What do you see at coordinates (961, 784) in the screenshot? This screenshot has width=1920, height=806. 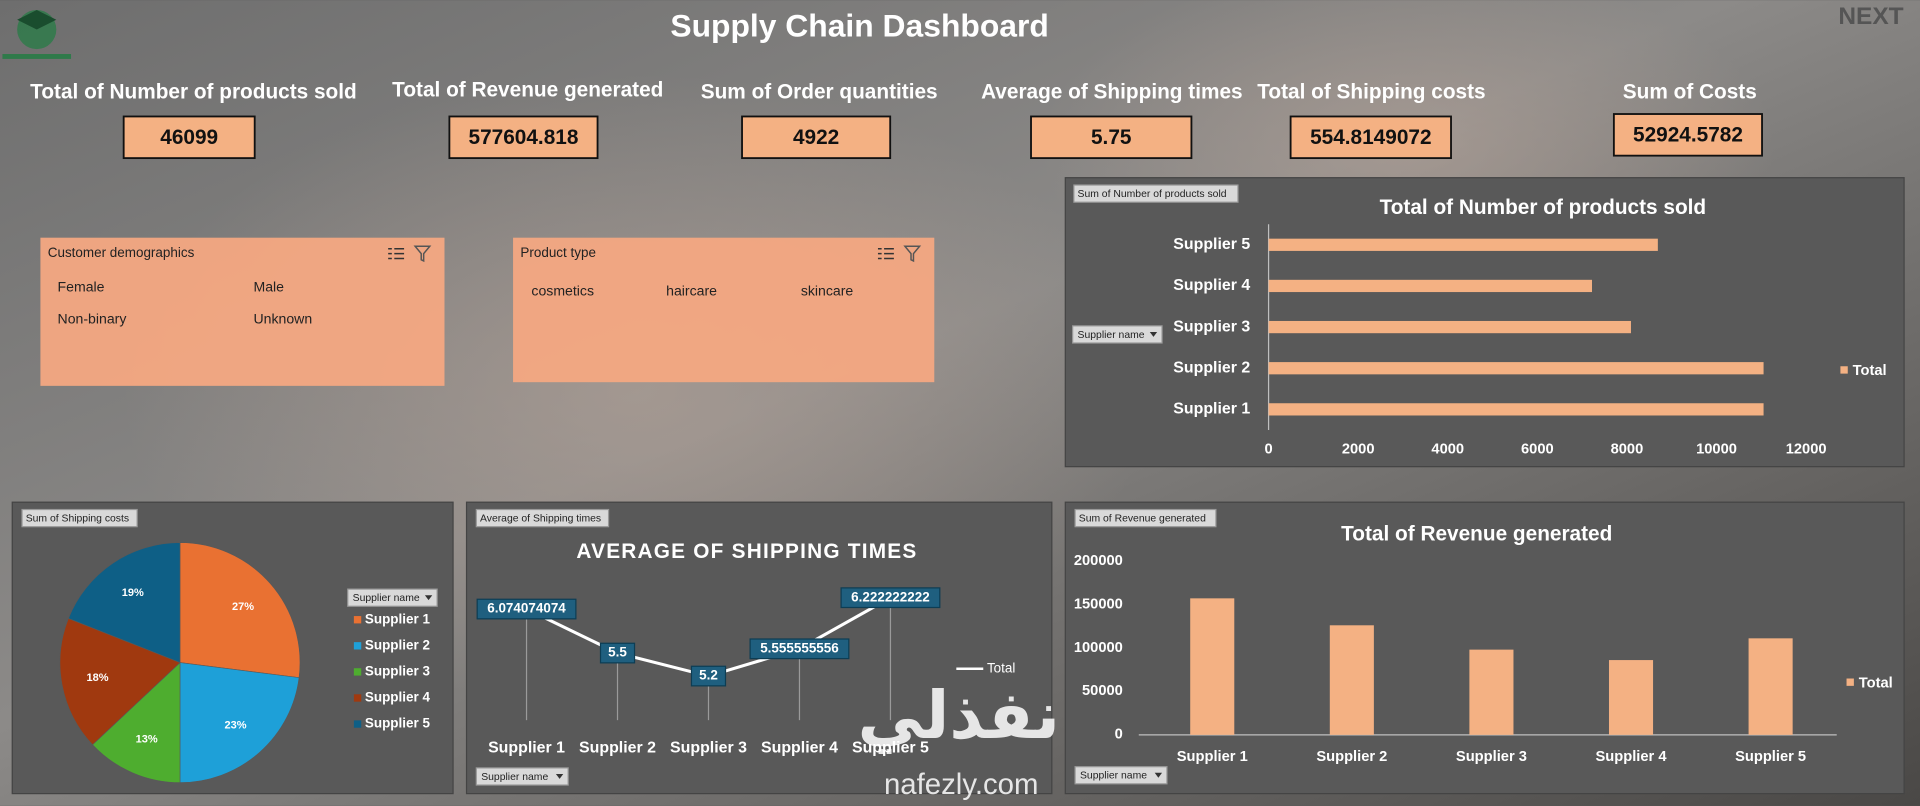 I see `watermark: nafezly.com` at bounding box center [961, 784].